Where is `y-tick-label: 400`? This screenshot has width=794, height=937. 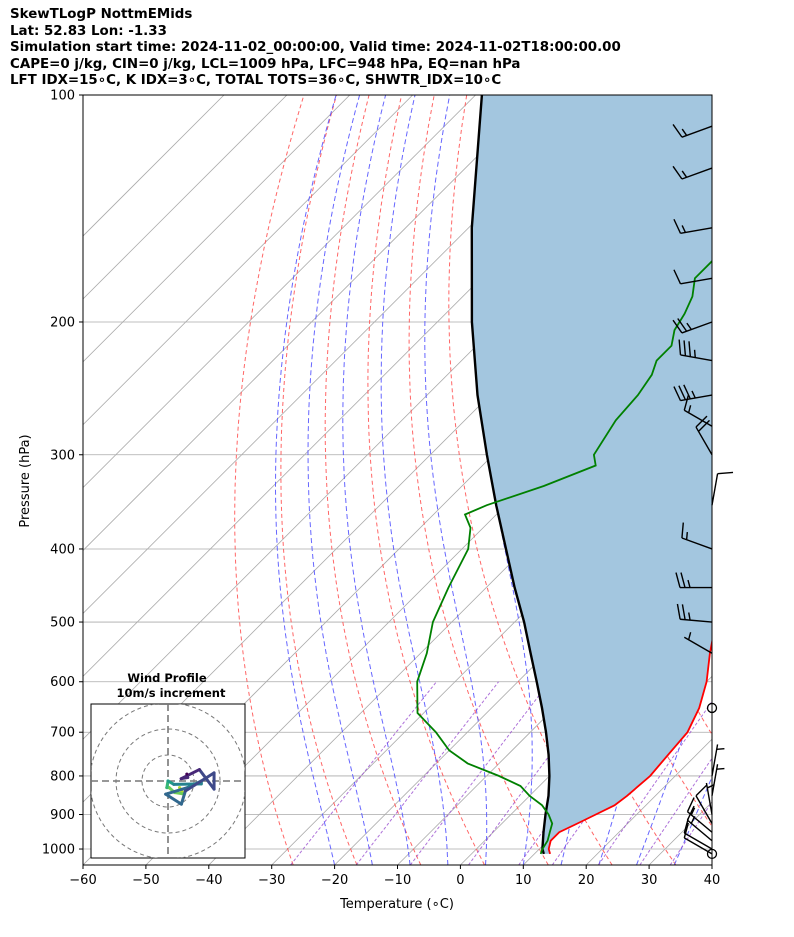 y-tick-label: 400 is located at coordinates (62, 549).